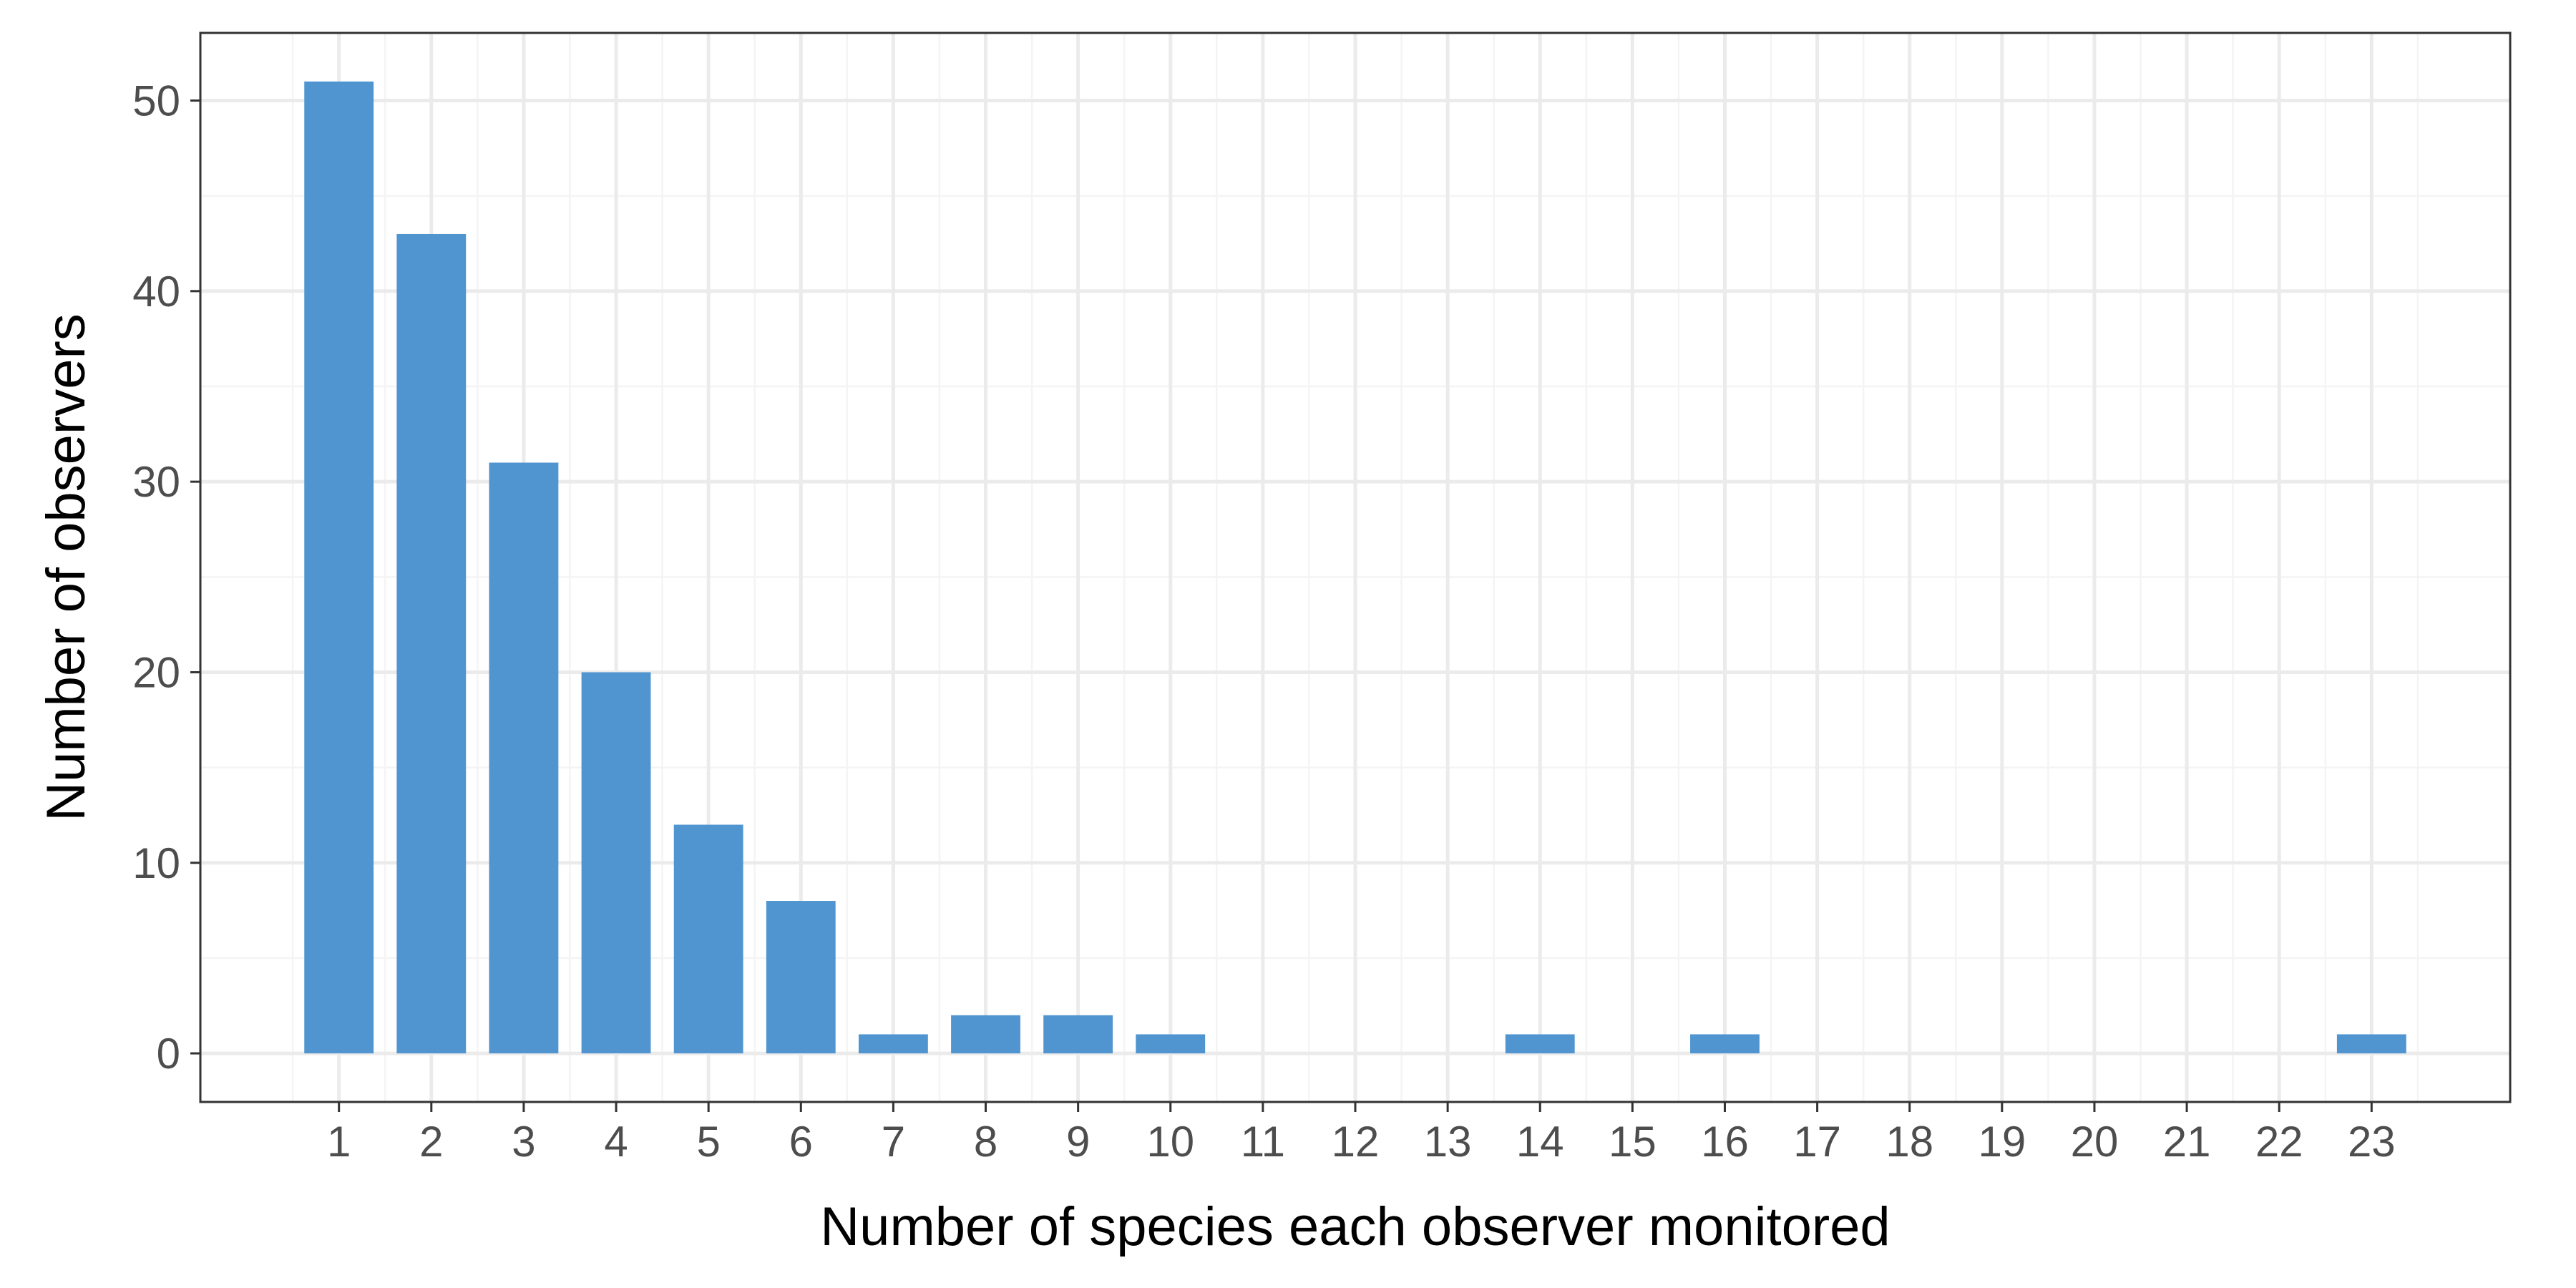  Describe the element at coordinates (166, 577) in the screenshot. I see `y-axis: 0 10 20 30 40 50` at that location.